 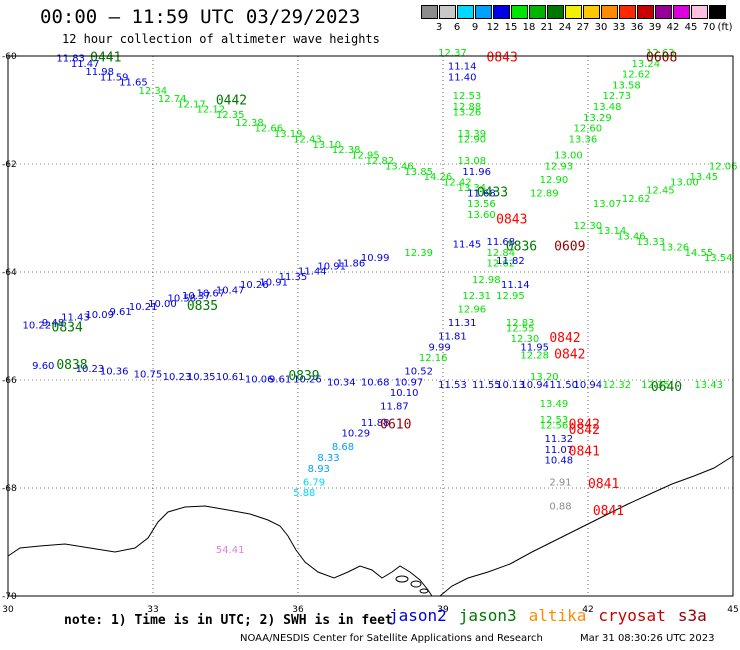 I want to click on wave-height-value: 10.36, so click(x=114, y=372).